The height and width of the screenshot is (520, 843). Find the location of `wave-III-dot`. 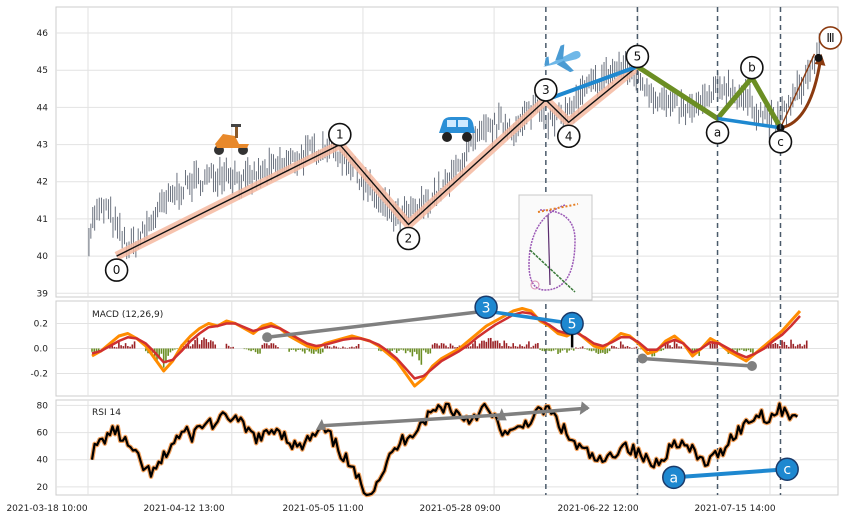

wave-III-dot is located at coordinates (818, 57).